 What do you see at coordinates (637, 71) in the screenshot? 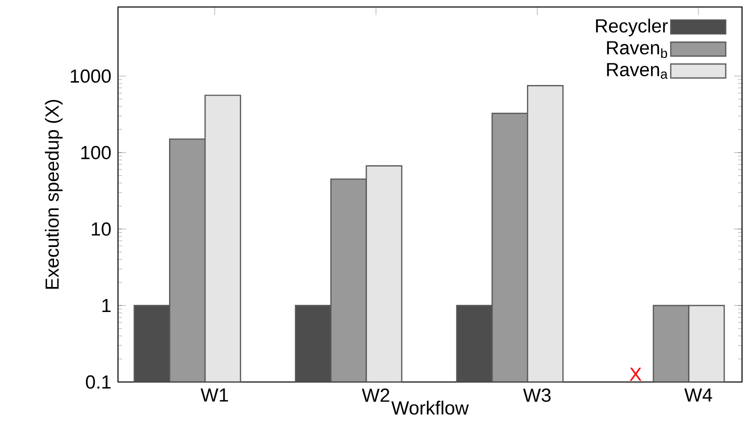
I see `legend-label: Raven$_{a}$` at bounding box center [637, 71].